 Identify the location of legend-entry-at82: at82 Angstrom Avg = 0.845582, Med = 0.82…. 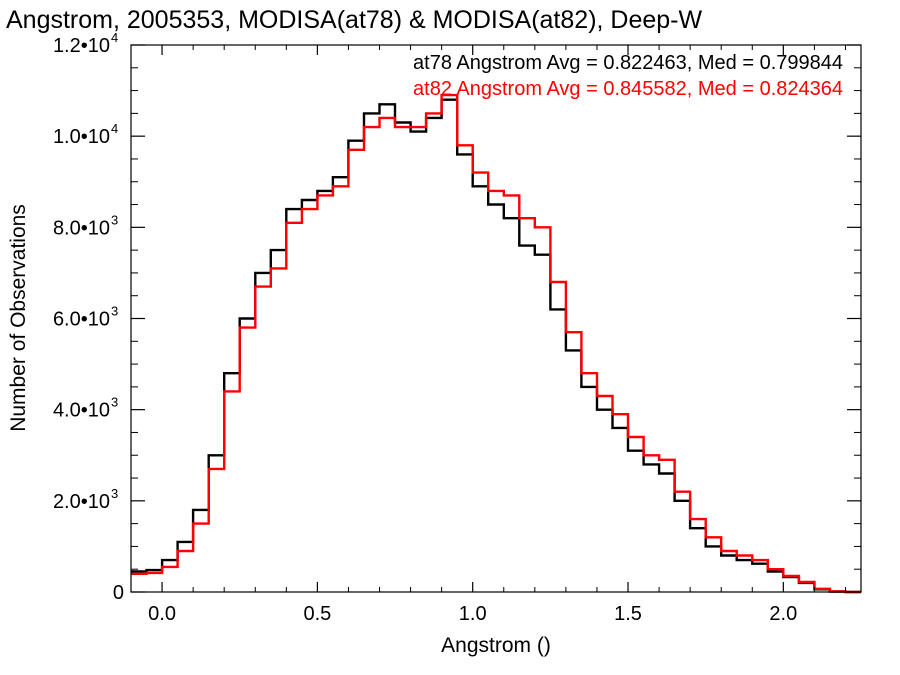
(628, 89).